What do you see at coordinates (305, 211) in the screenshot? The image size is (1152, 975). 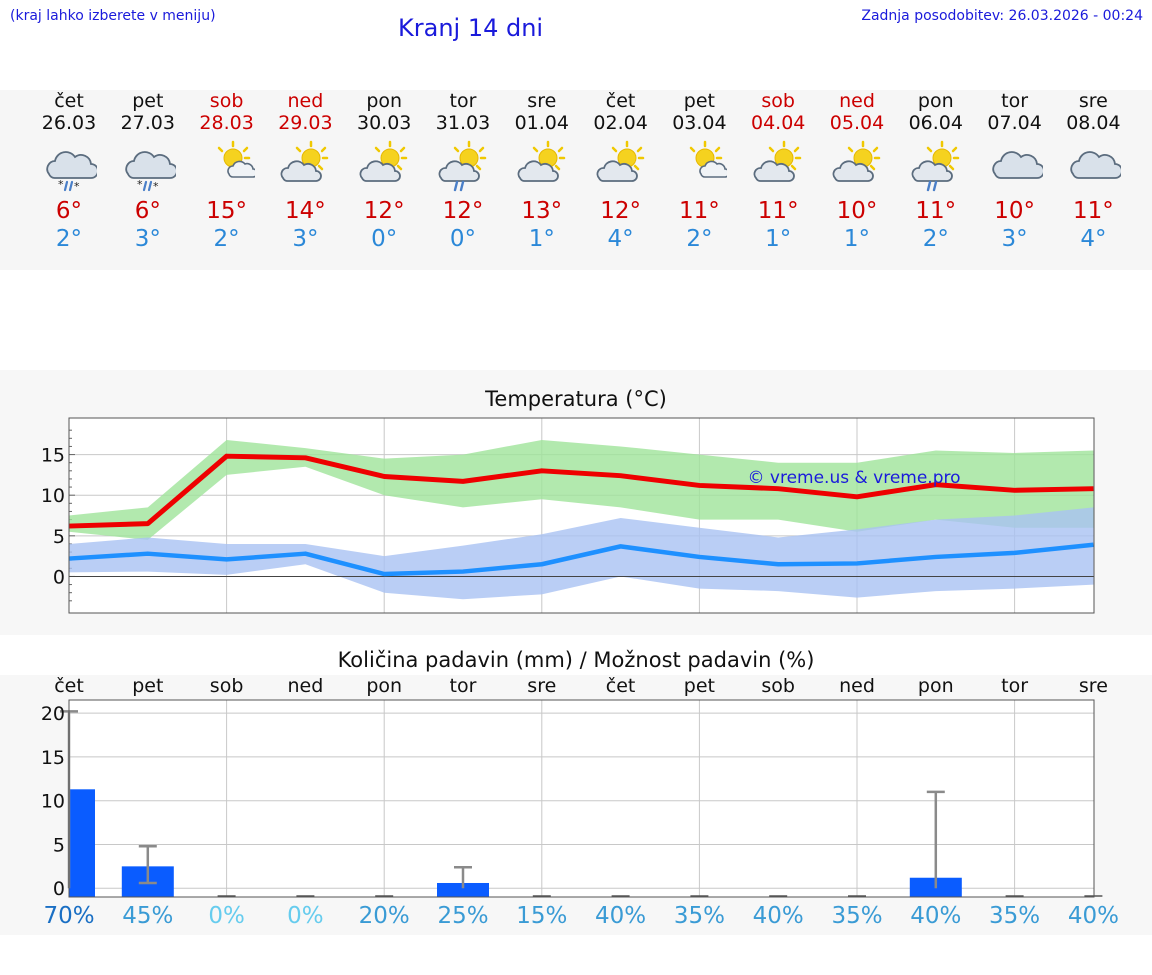 I see `max-temperature: 14°` at bounding box center [305, 211].